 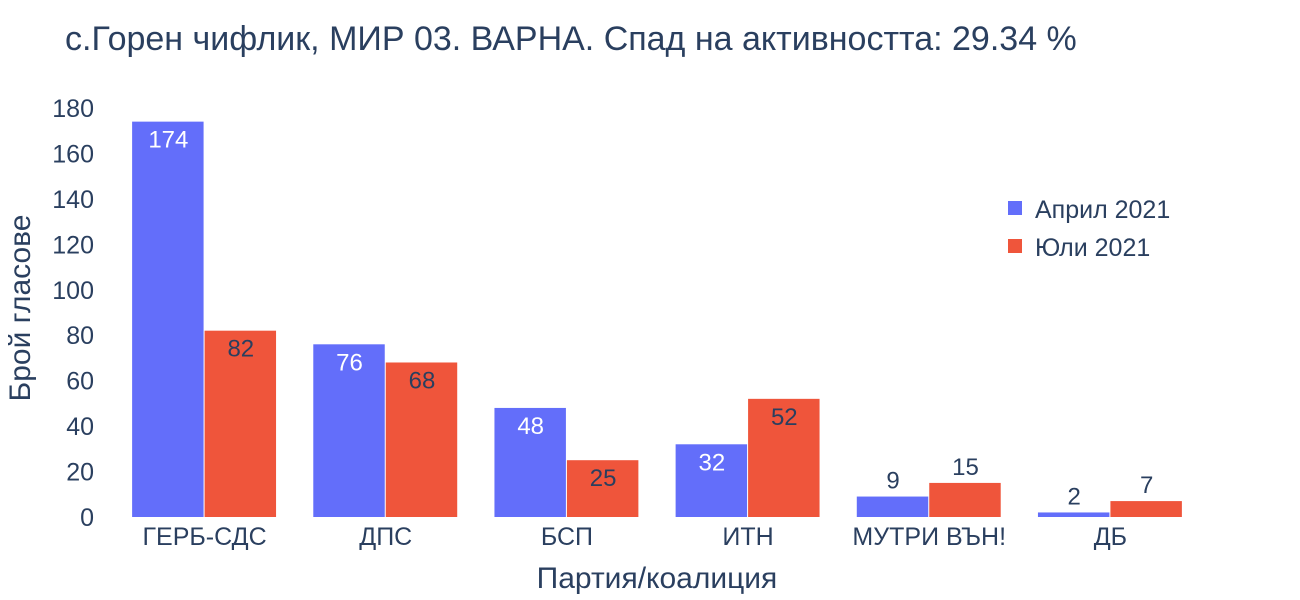 What do you see at coordinates (20, 308) in the screenshot?
I see `y-axis-label: Брой гласове` at bounding box center [20, 308].